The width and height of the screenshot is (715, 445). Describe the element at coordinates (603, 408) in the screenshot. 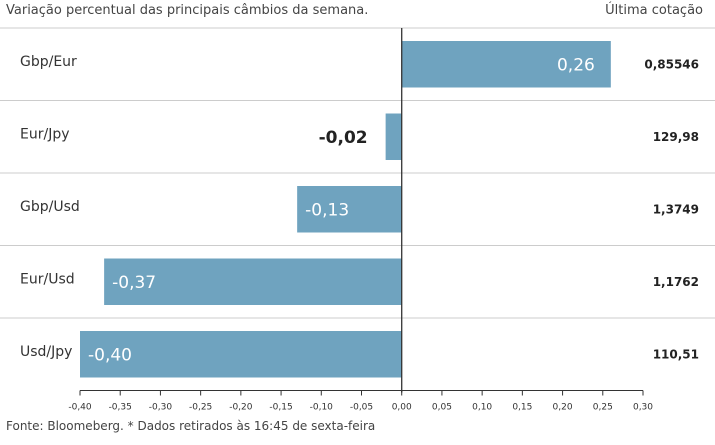

I see `x-tick-label: 0,25` at that location.